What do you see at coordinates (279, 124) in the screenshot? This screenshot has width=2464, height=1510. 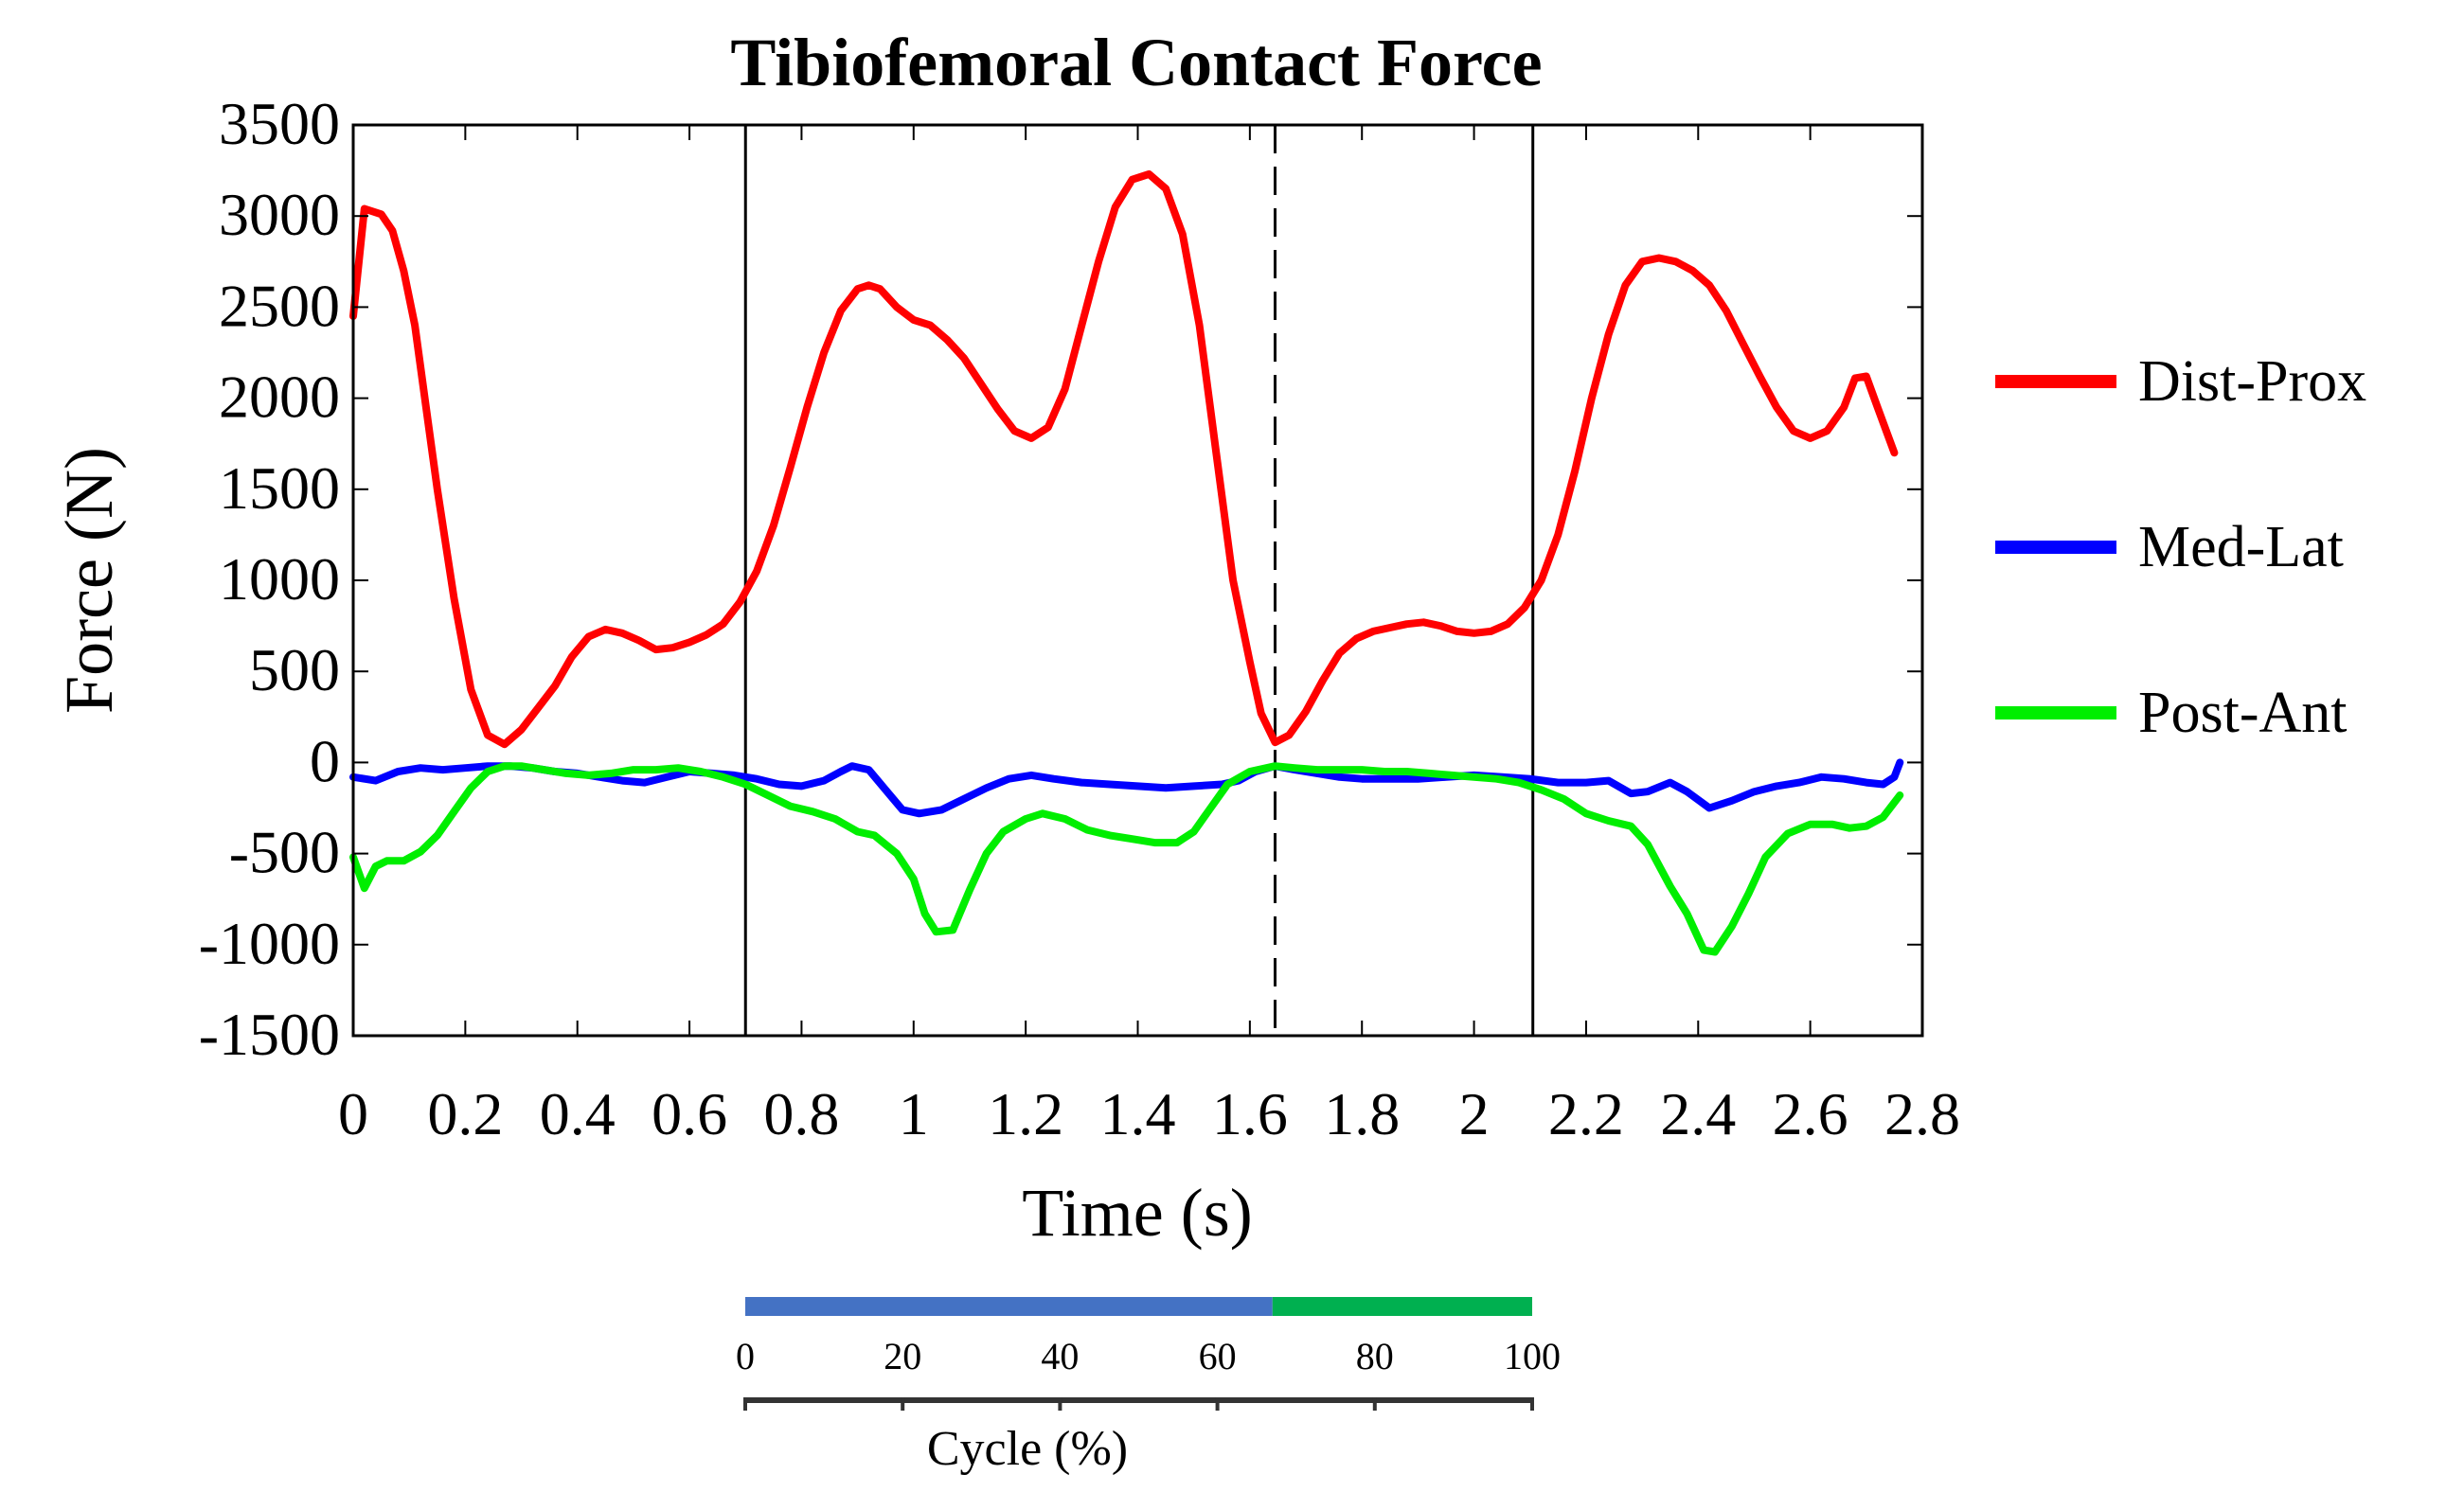 I see `y-tick-label: 3500` at bounding box center [279, 124].